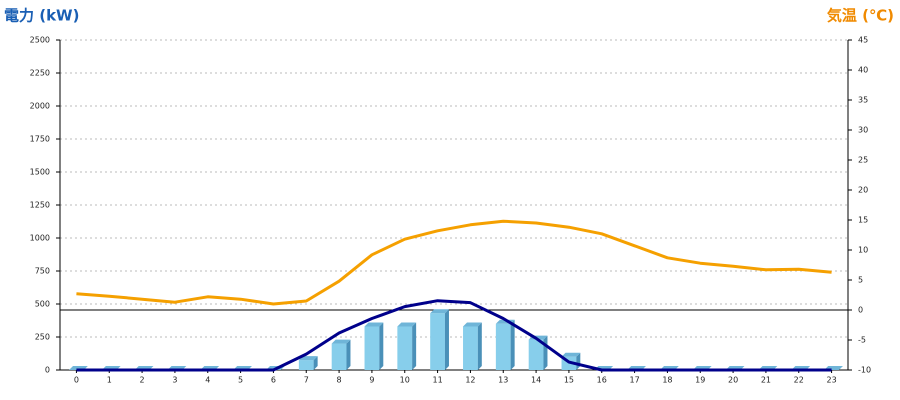 The width and height of the screenshot is (900, 400). What do you see at coordinates (306, 380) in the screenshot?
I see `x-tick-label: 7` at bounding box center [306, 380].